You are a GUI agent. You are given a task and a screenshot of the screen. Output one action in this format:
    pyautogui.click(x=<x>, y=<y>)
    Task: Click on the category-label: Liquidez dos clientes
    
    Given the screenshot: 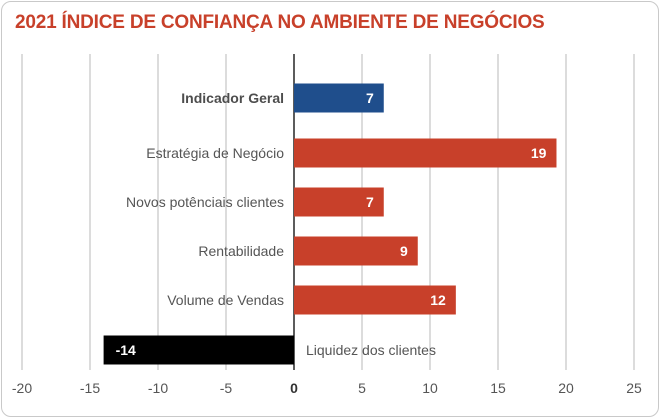 What is the action you would take?
    pyautogui.click(x=371, y=350)
    